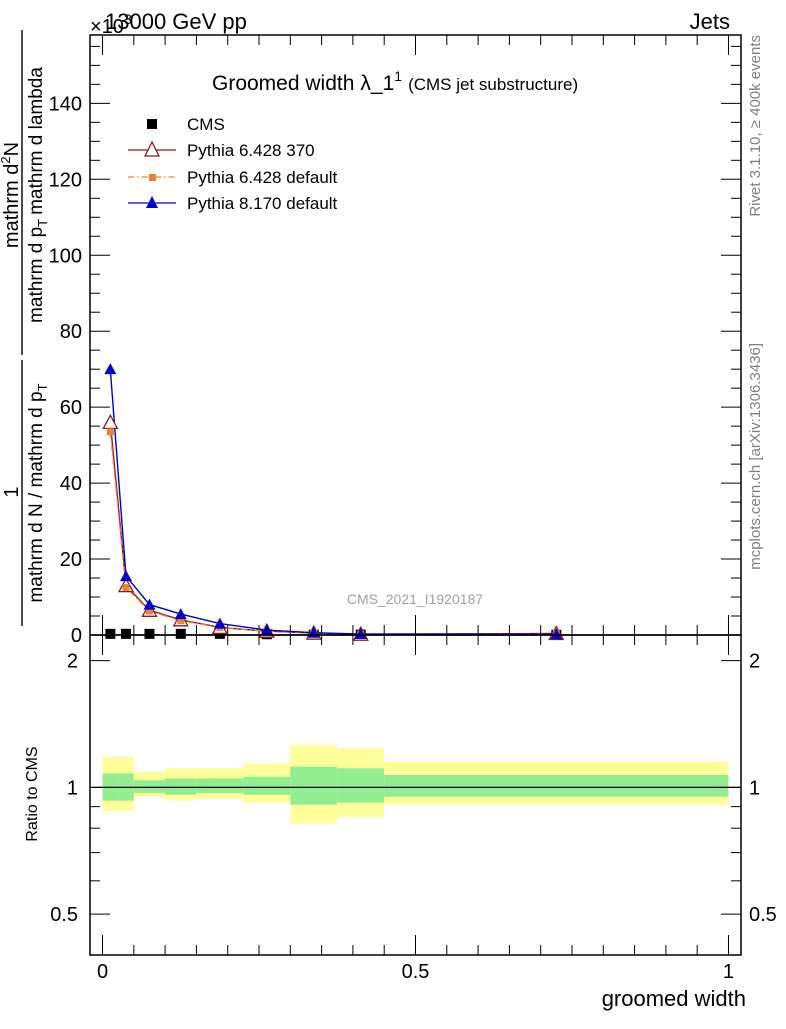  What do you see at coordinates (12, 491) in the screenshot?
I see `ylabel-numerator: 1` at bounding box center [12, 491].